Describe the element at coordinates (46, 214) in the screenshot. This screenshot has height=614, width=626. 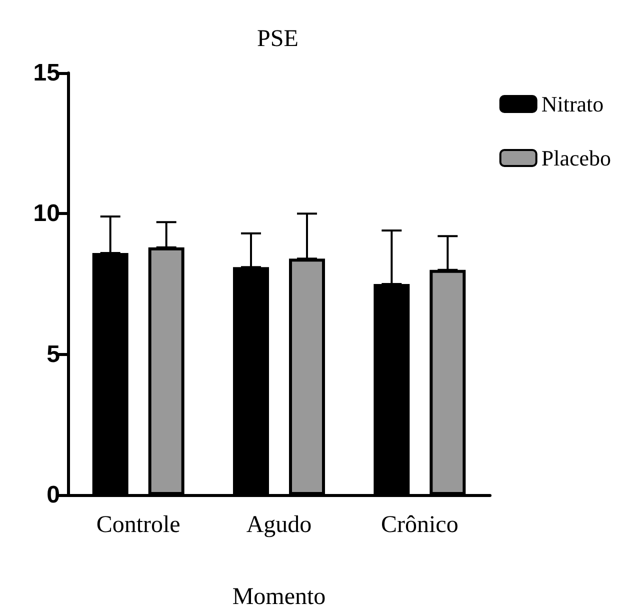
I see `y-tick-label: 10` at that location.